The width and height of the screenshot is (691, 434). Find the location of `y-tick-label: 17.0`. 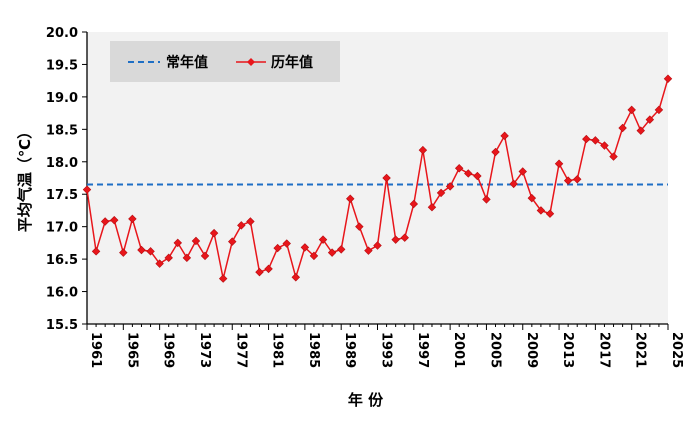

y-tick-label: 17.0 is located at coordinates (62, 228).